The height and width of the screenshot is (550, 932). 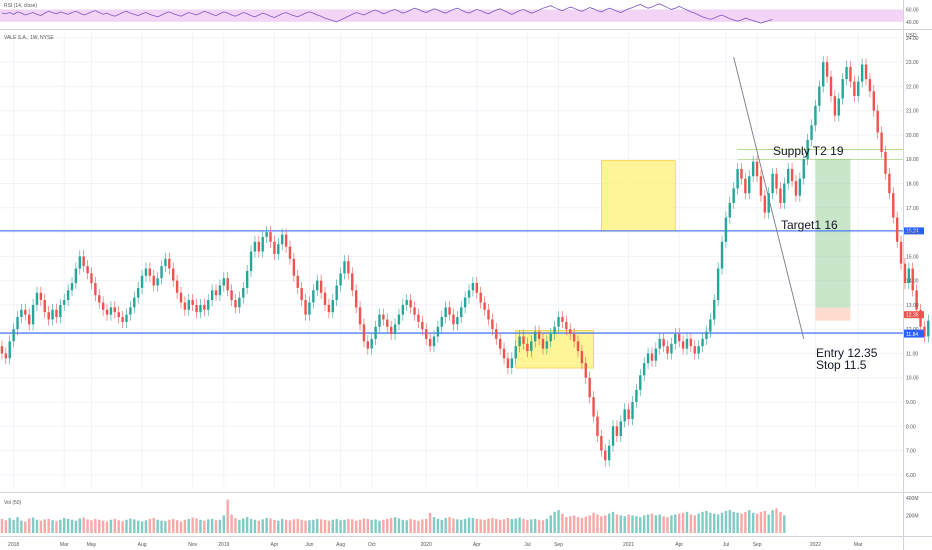 I want to click on price-tick-label: 22.00, so click(x=912, y=87).